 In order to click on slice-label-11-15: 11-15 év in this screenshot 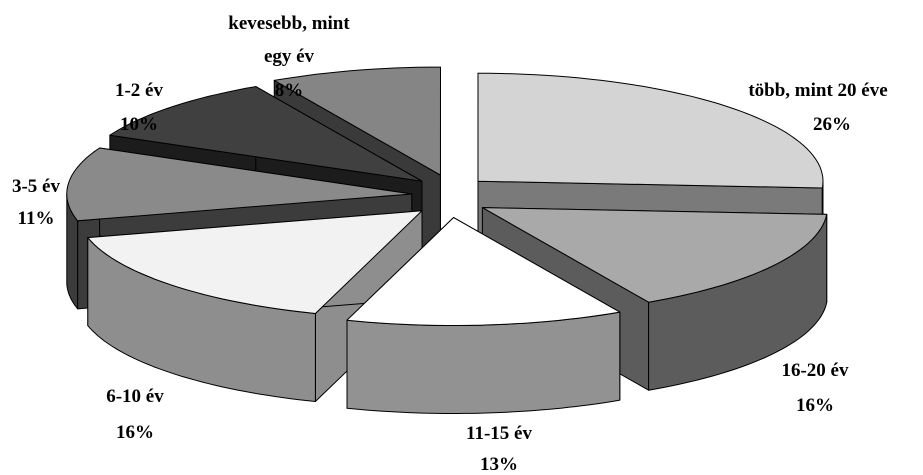, I will do `click(499, 433)`.